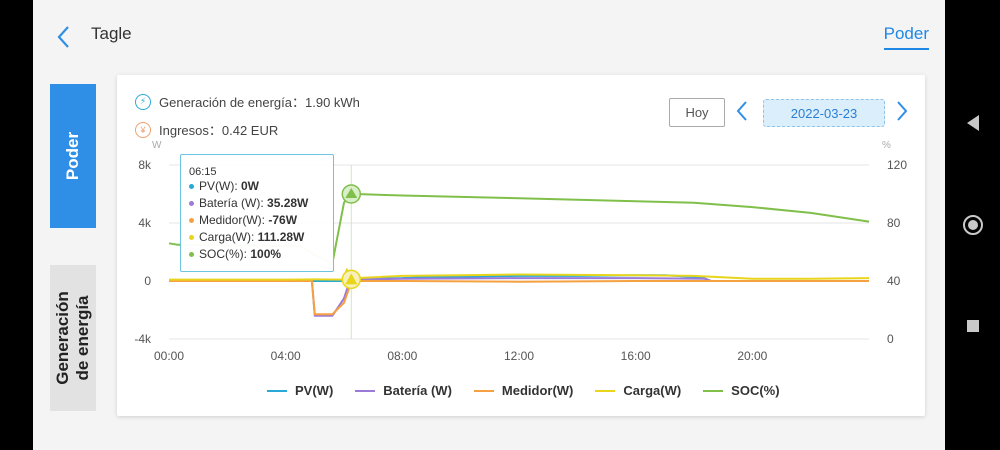  What do you see at coordinates (16, 225) in the screenshot?
I see `device-bezel` at bounding box center [16, 225].